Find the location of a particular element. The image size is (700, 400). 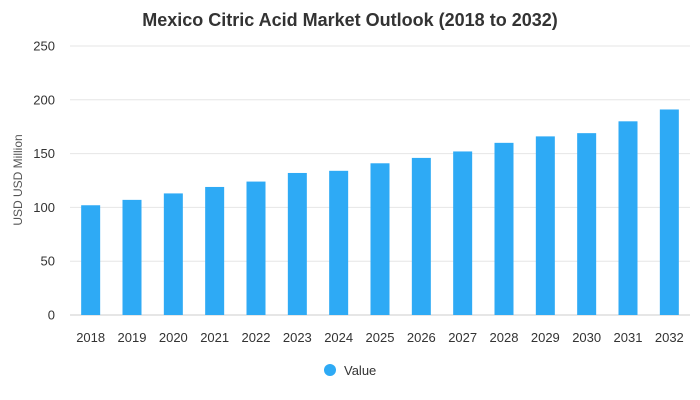

bar-2027 is located at coordinates (463, 233).